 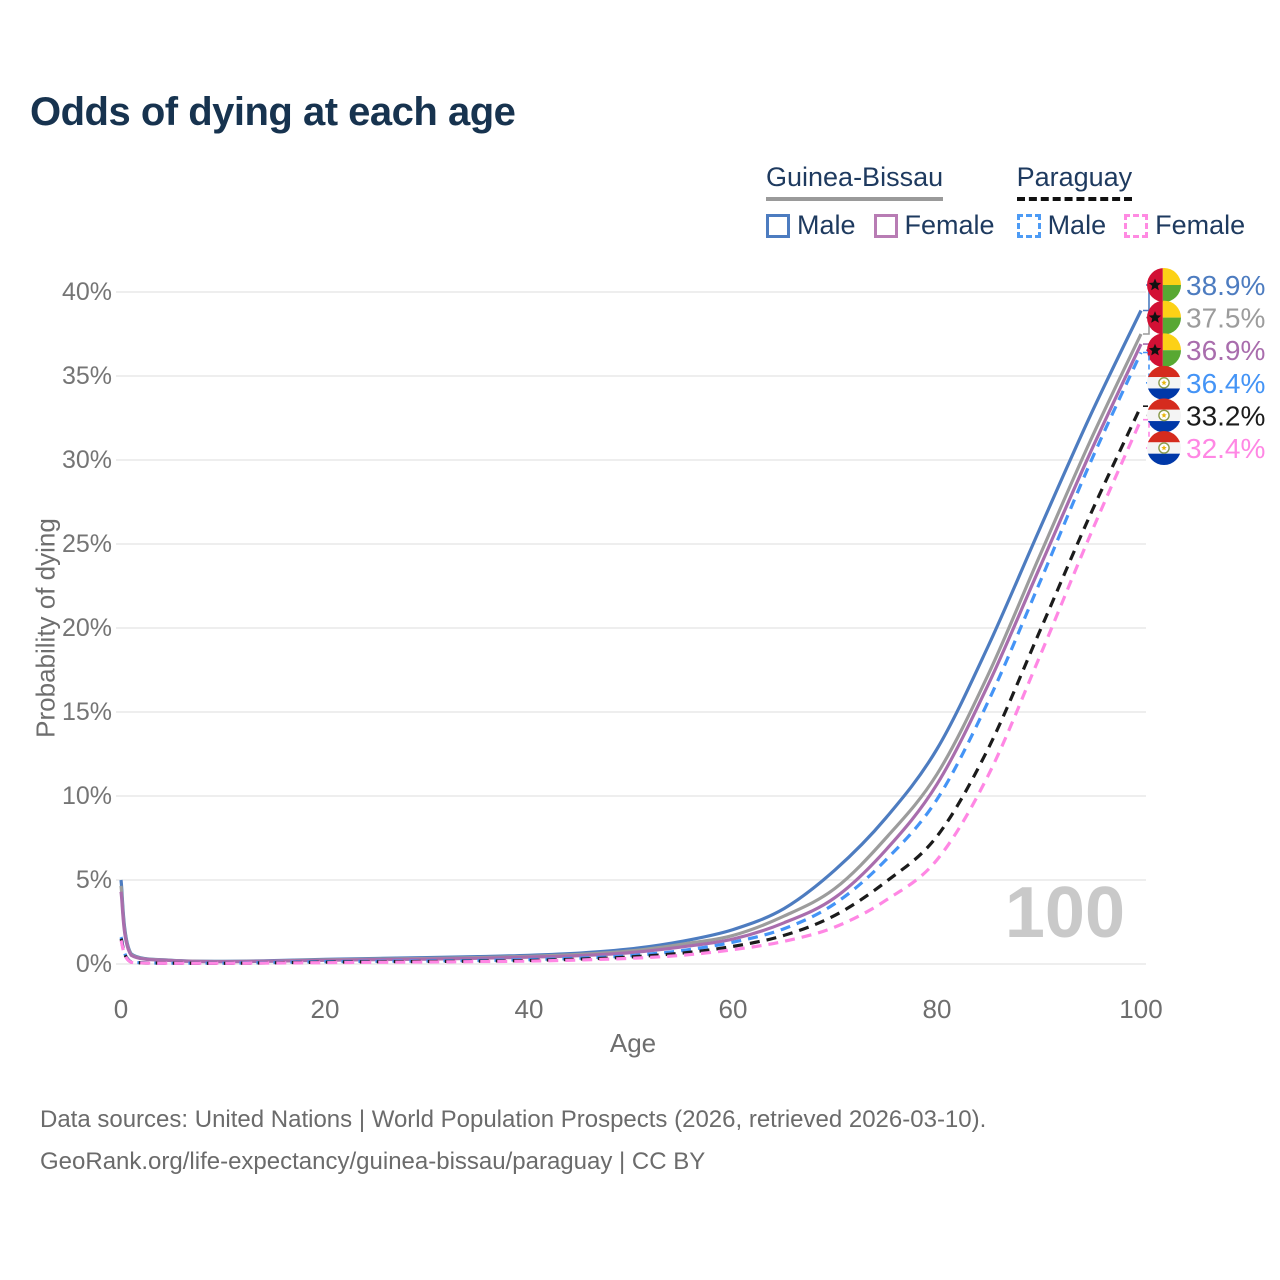 I want to click on y-tick-label: 15%, so click(x=87, y=712).